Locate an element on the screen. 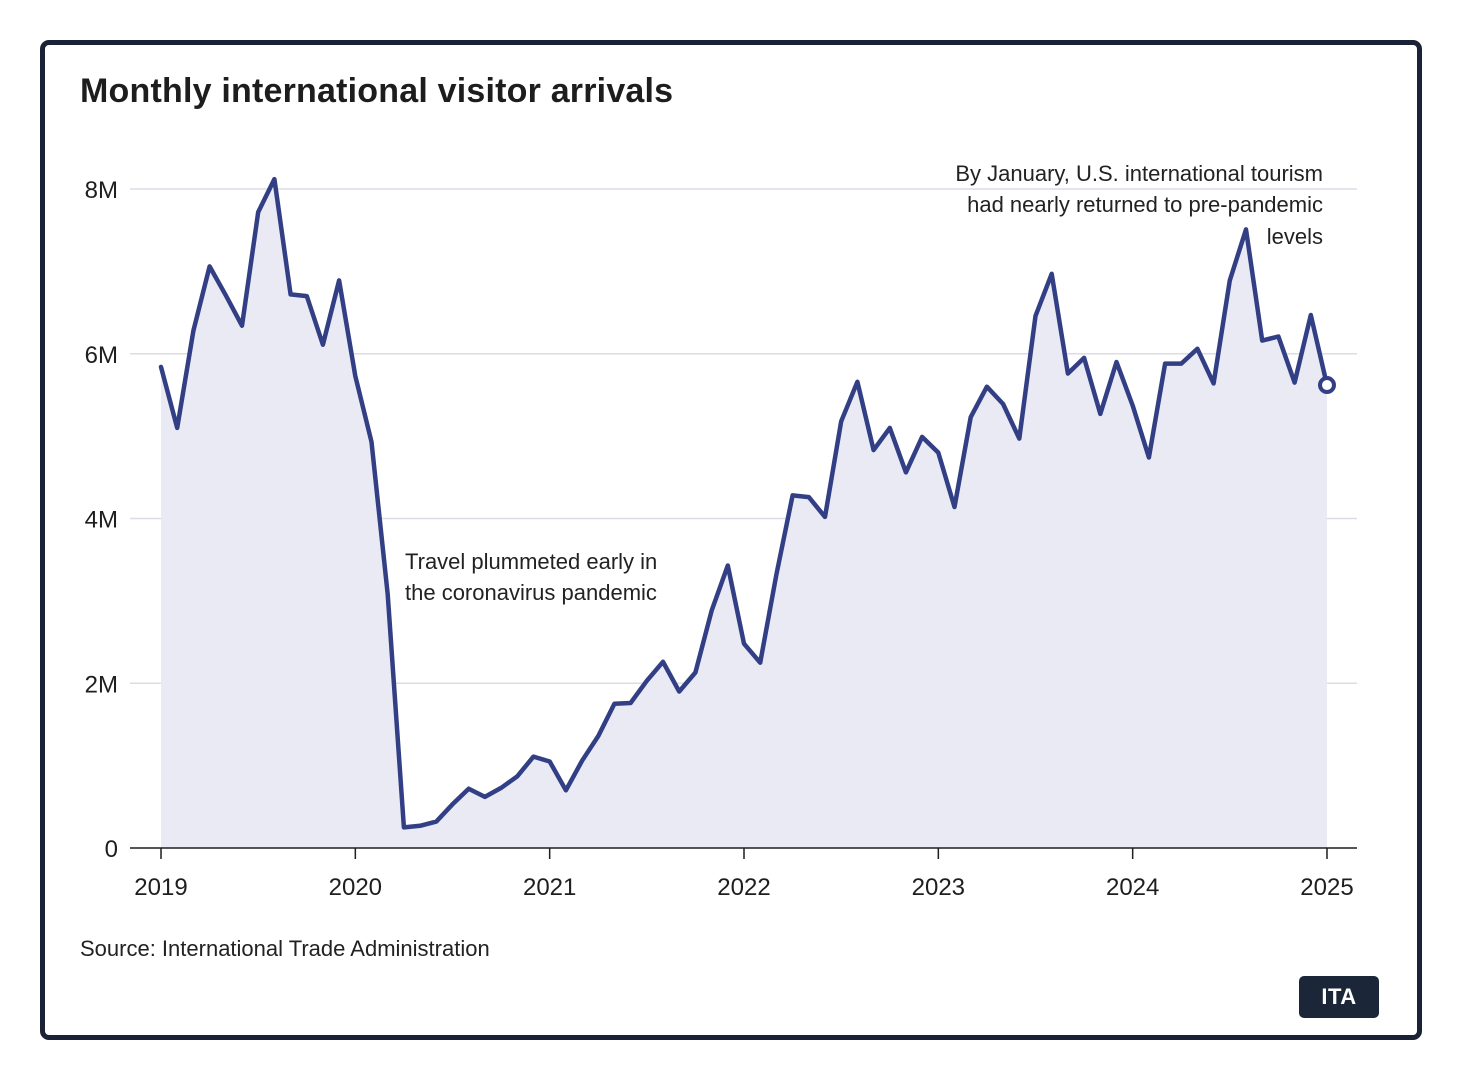  ita-logo-badge: ITA is located at coordinates (1339, 997).